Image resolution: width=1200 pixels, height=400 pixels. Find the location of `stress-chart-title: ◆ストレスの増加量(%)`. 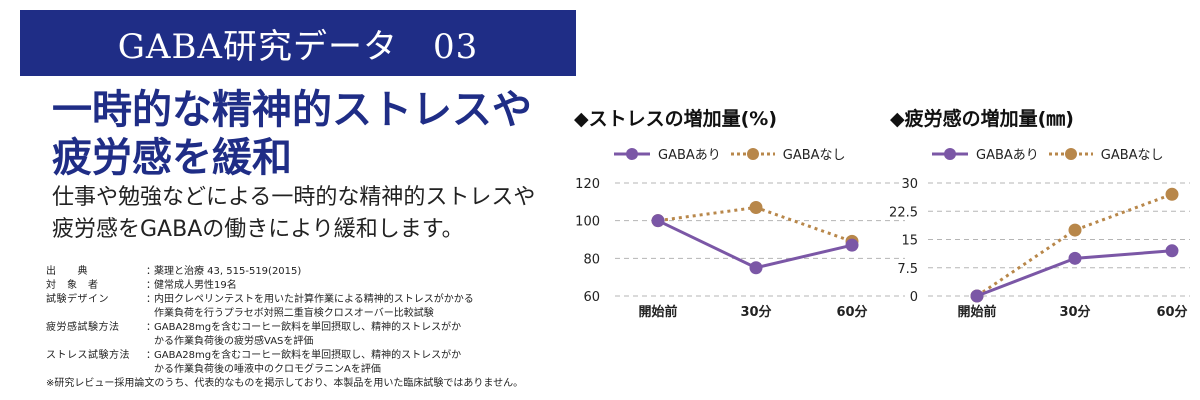

stress-chart-title: ◆ストレスの増加量(%) is located at coordinates (676, 119).